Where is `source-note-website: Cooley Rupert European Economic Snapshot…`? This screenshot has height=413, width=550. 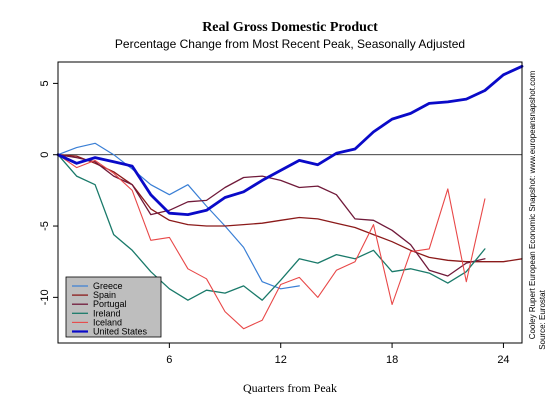
source-note-website: Cooley Rupert European Economic Snapshot… is located at coordinates (532, 204).